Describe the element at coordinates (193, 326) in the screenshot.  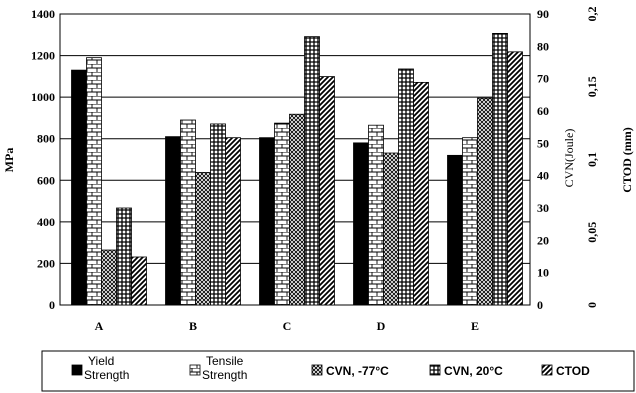
I see `x-tick-label: B` at that location.